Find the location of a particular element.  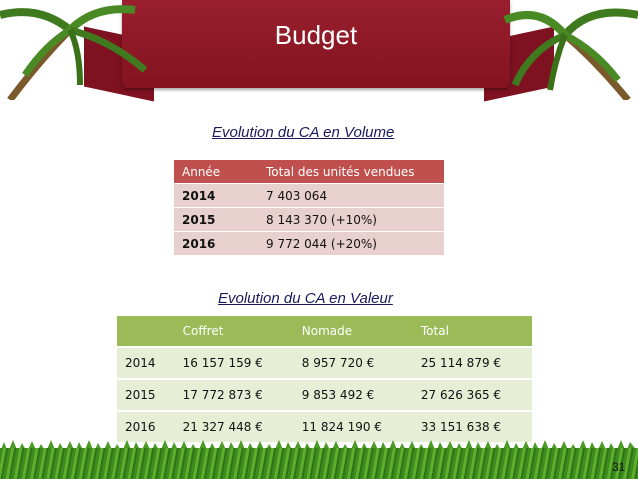

table-header-row: Coffret Nomade Total is located at coordinates (324, 332).